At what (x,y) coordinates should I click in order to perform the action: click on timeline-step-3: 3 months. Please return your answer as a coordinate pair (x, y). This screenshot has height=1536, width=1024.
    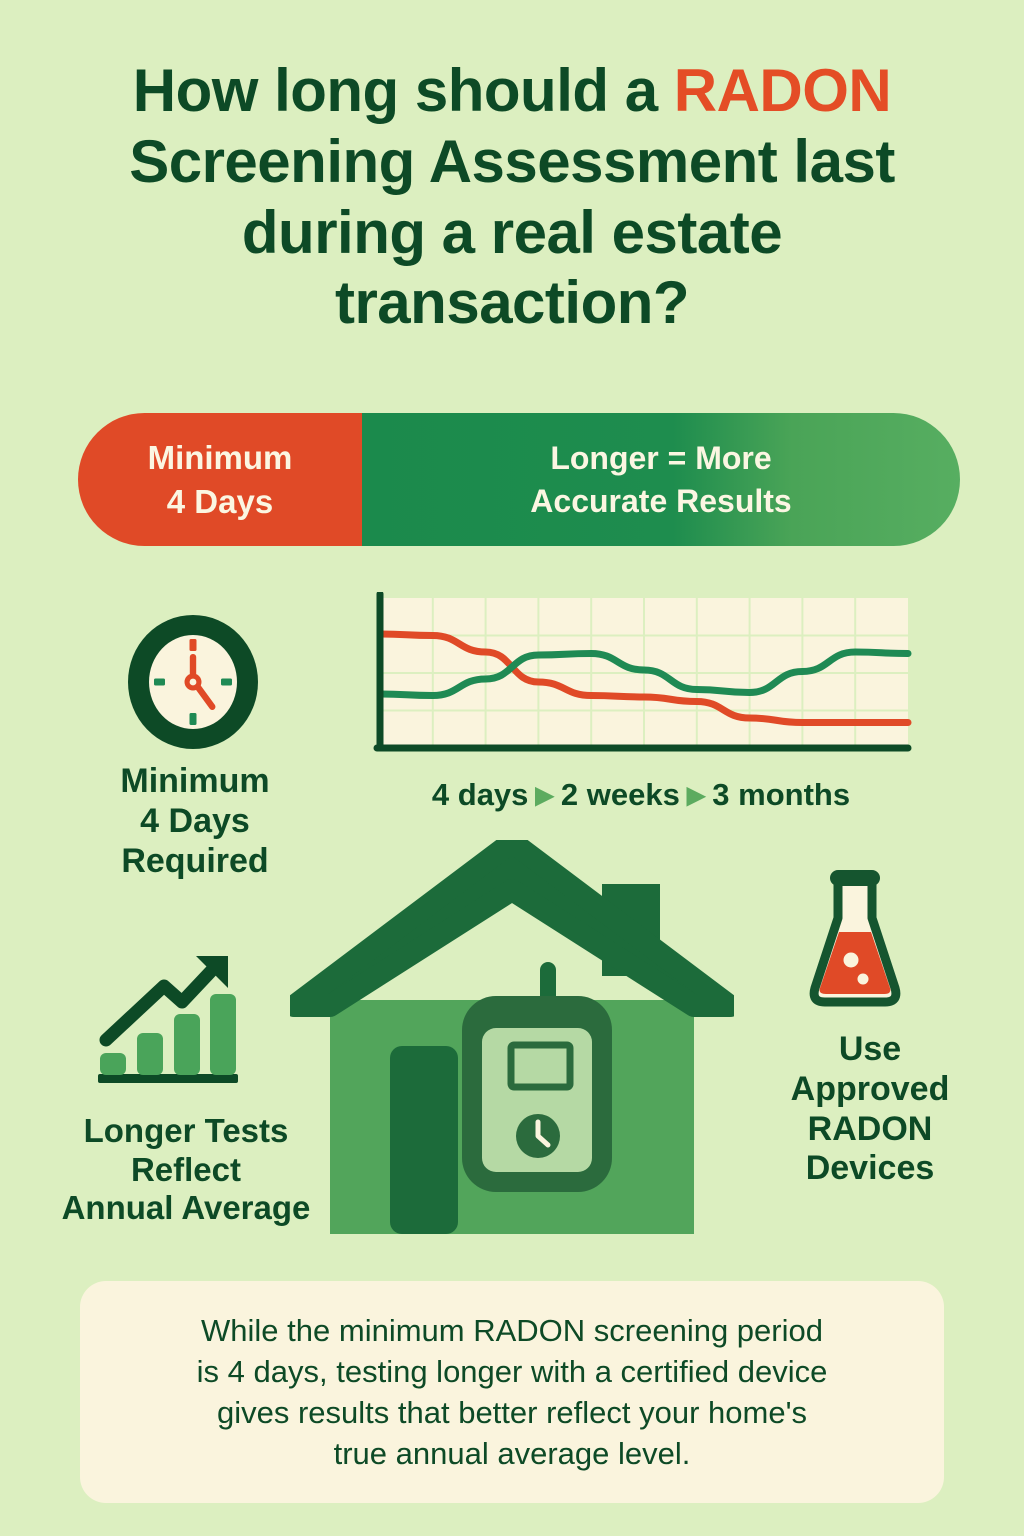
    Looking at the image, I should click on (781, 794).